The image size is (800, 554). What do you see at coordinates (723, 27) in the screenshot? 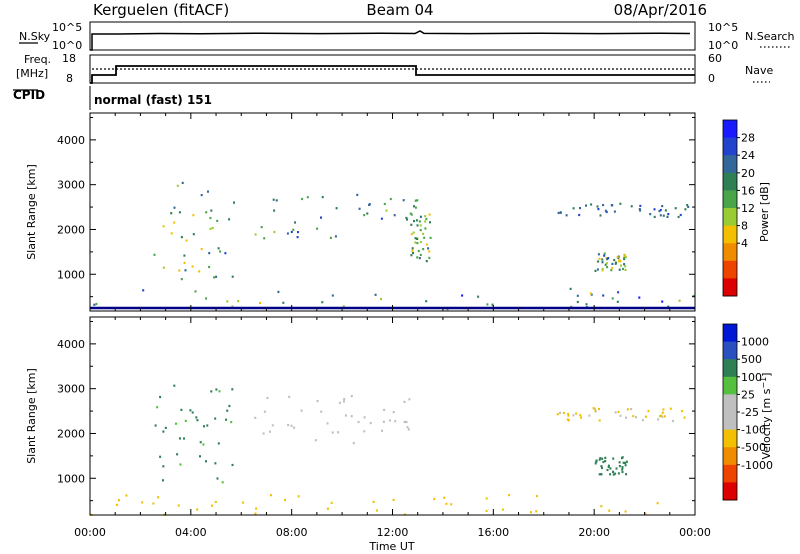
I see `nsearch-tick-top: 10^5` at bounding box center [723, 27].